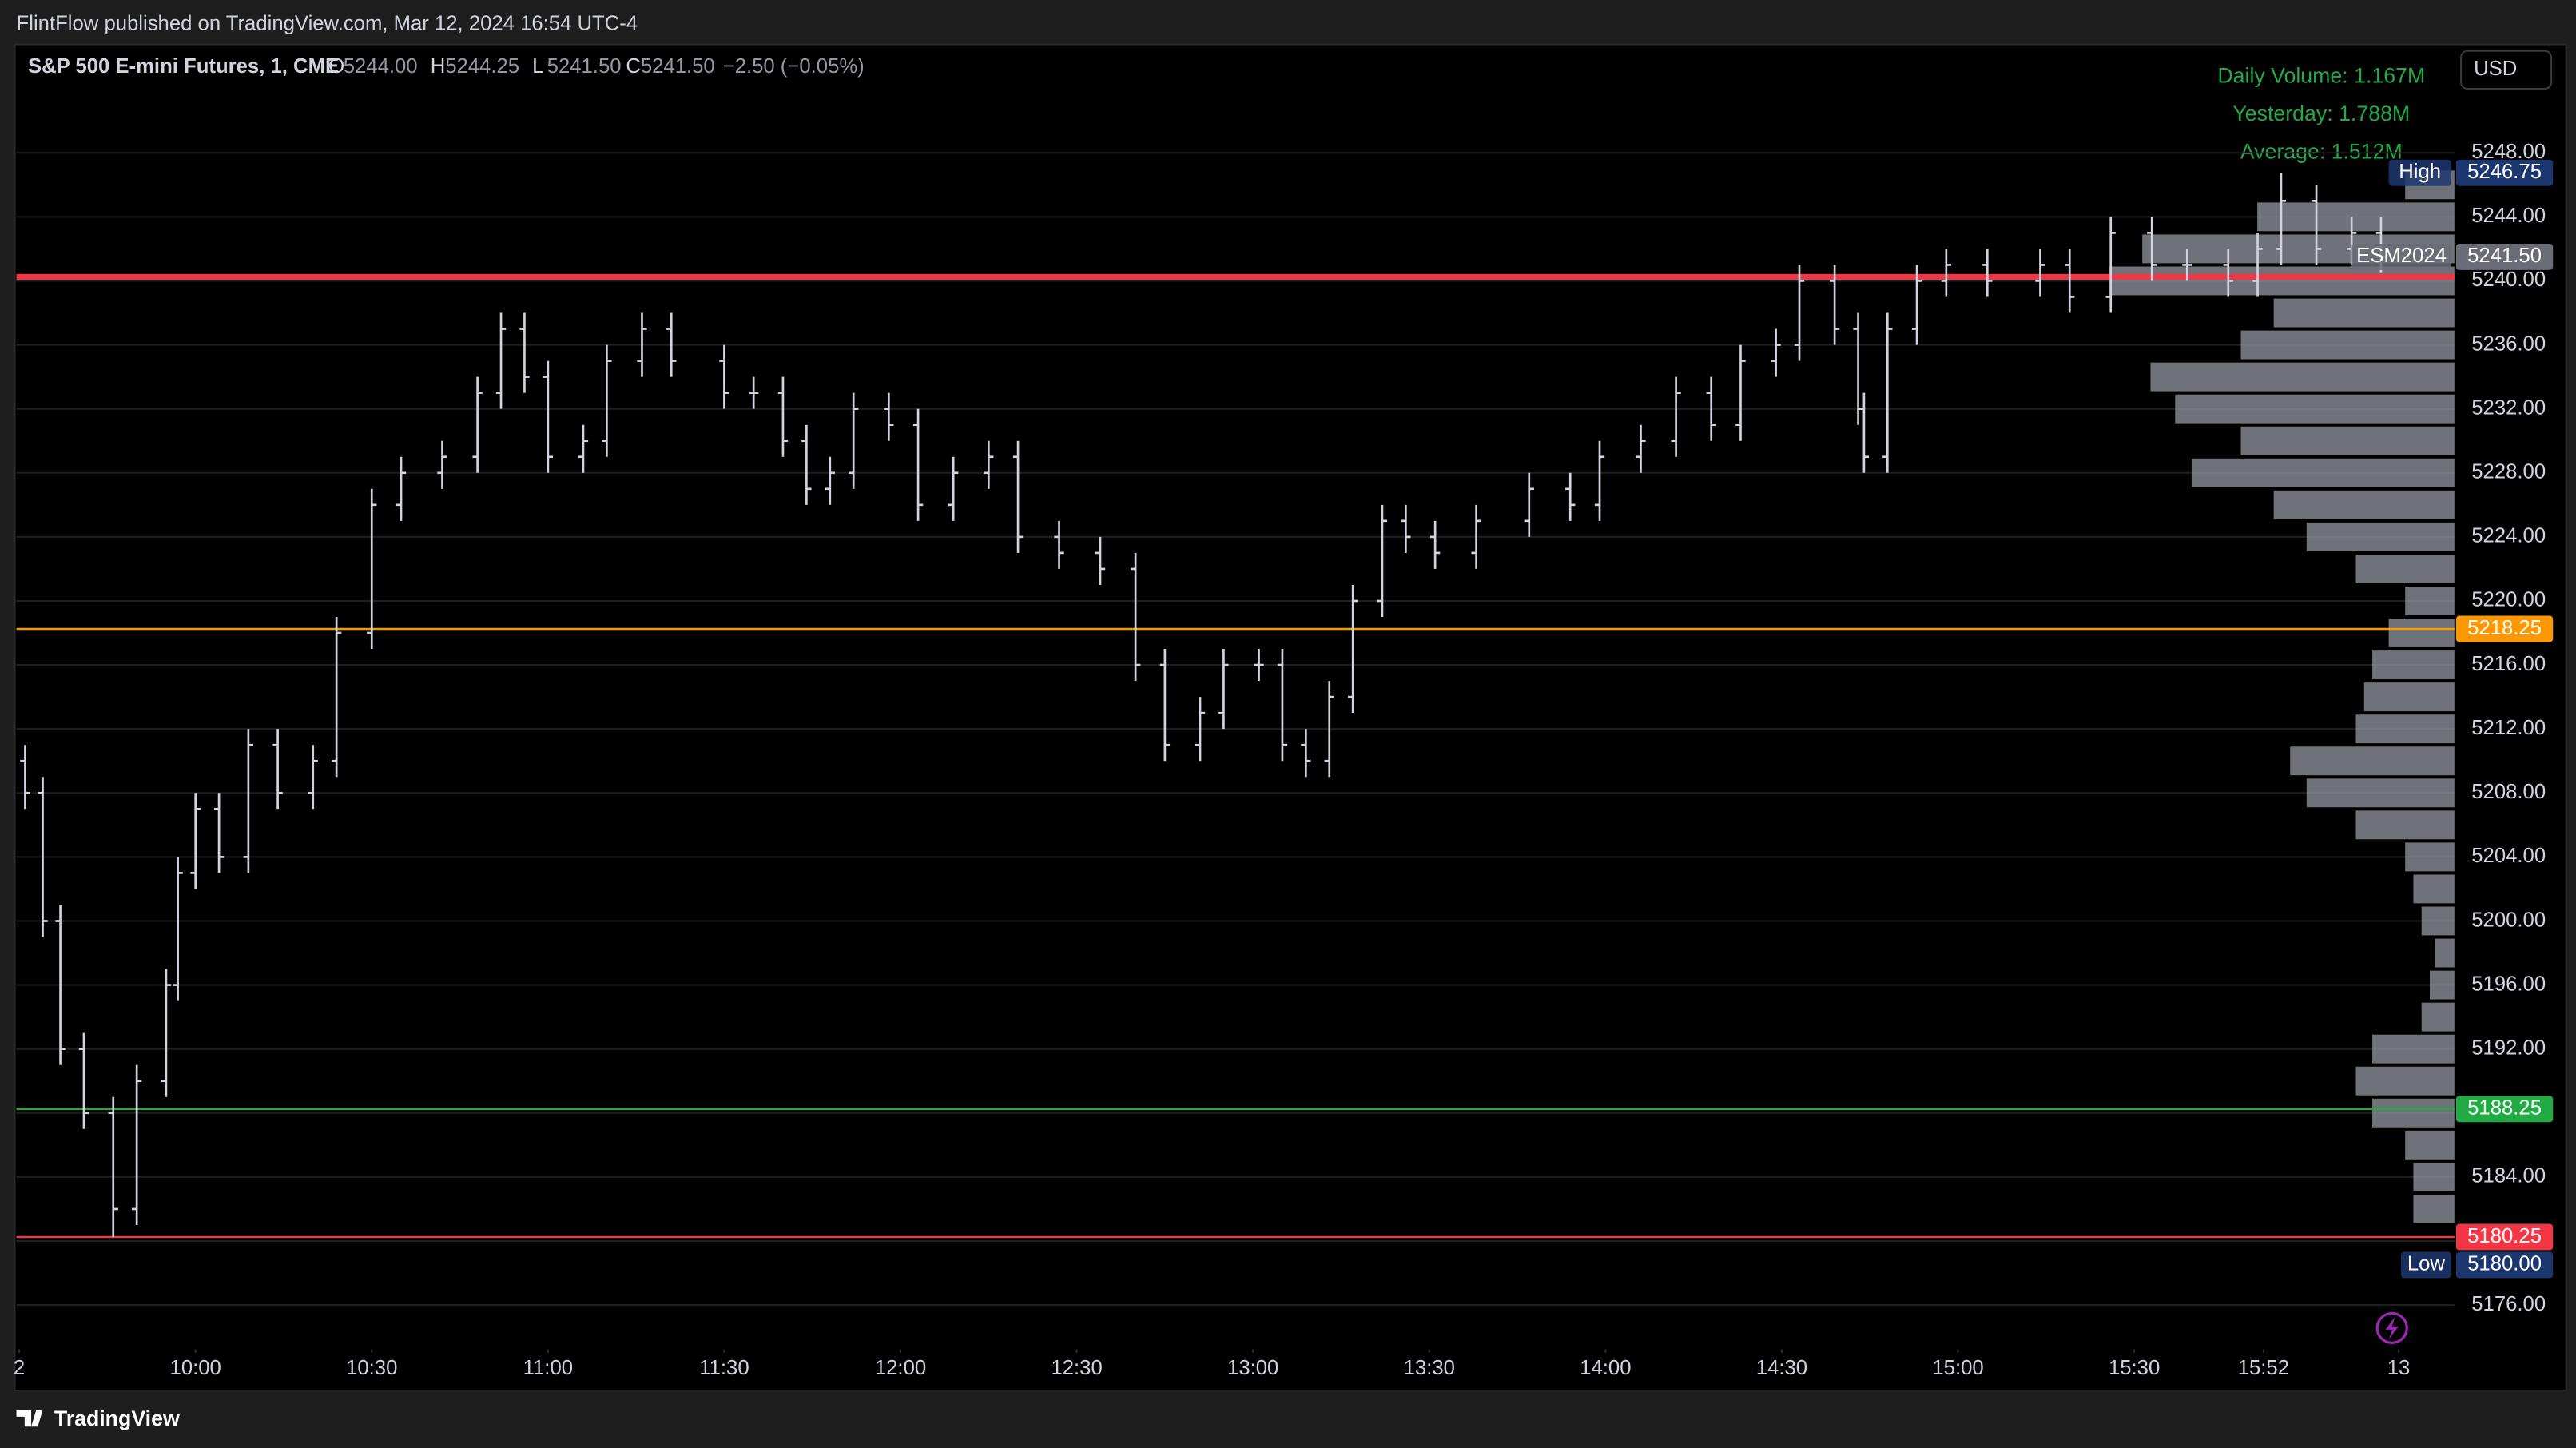 This screenshot has height=1448, width=2576. What do you see at coordinates (2508, 856) in the screenshot?
I see `y-tick-label: 5204.00` at bounding box center [2508, 856].